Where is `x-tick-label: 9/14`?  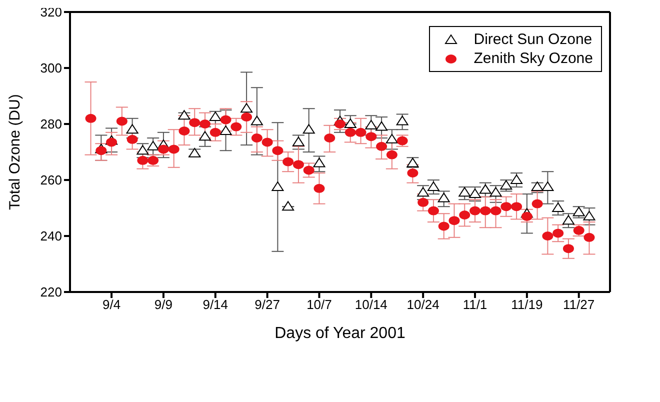 x-tick-label: 9/14 is located at coordinates (215, 304).